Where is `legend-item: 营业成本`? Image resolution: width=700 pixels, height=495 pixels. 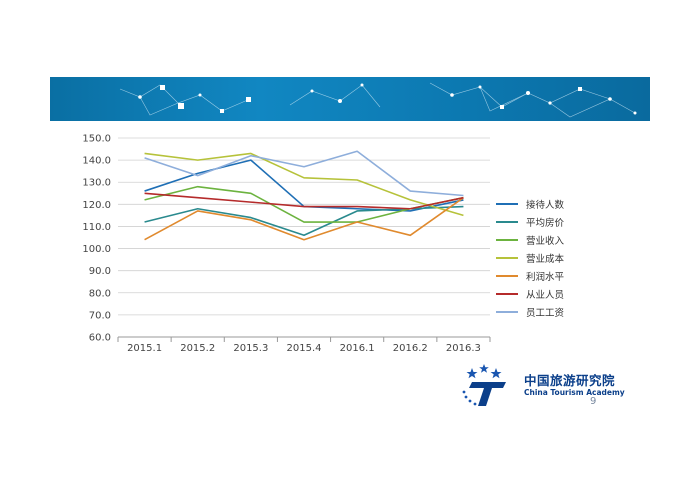 legend-item: 营业成本 is located at coordinates (556, 258).